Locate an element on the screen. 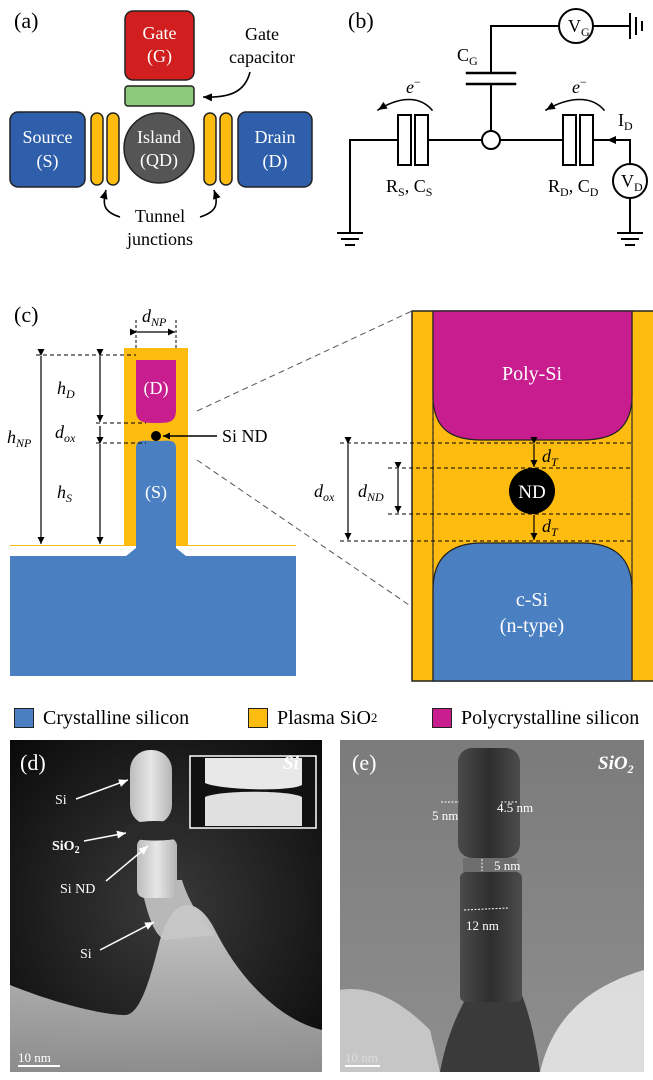 This screenshot has width=653, height=1080. nd-label: ND is located at coordinates (531, 492).